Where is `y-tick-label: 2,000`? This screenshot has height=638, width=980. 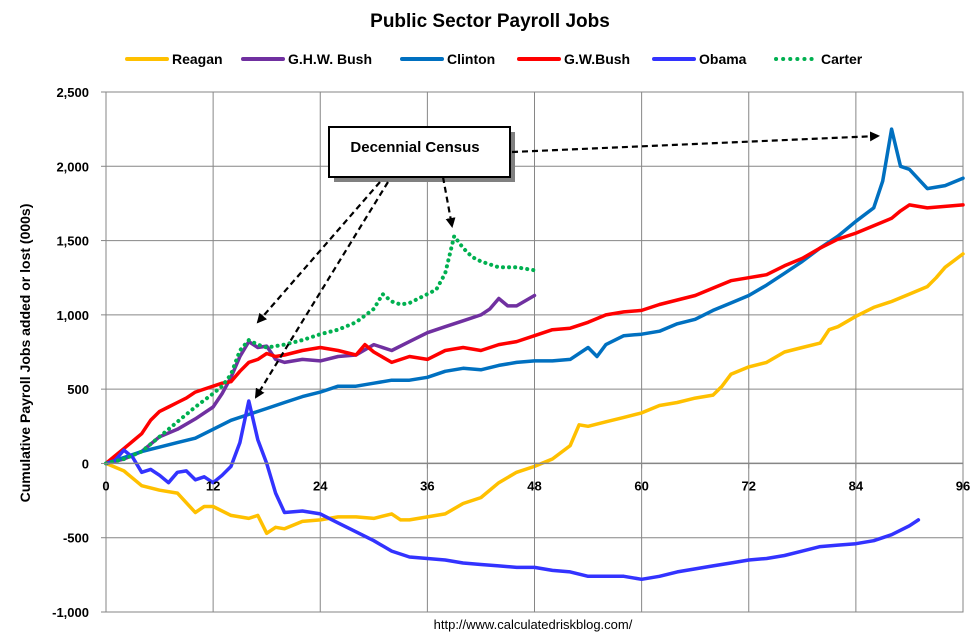
y-tick-label: 2,000 is located at coordinates (72, 166).